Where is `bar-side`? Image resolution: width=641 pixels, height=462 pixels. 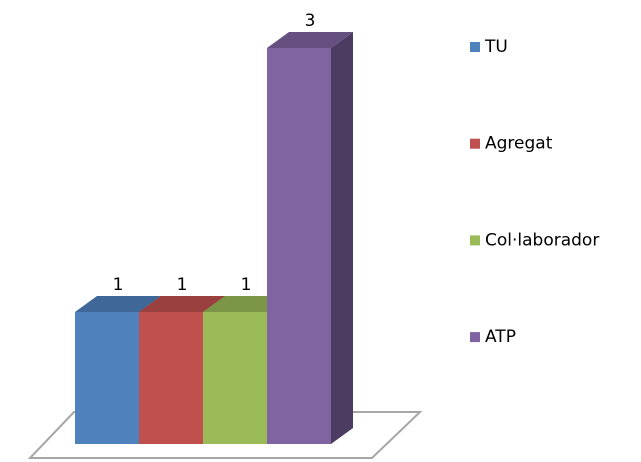
bar-side is located at coordinates (342, 238).